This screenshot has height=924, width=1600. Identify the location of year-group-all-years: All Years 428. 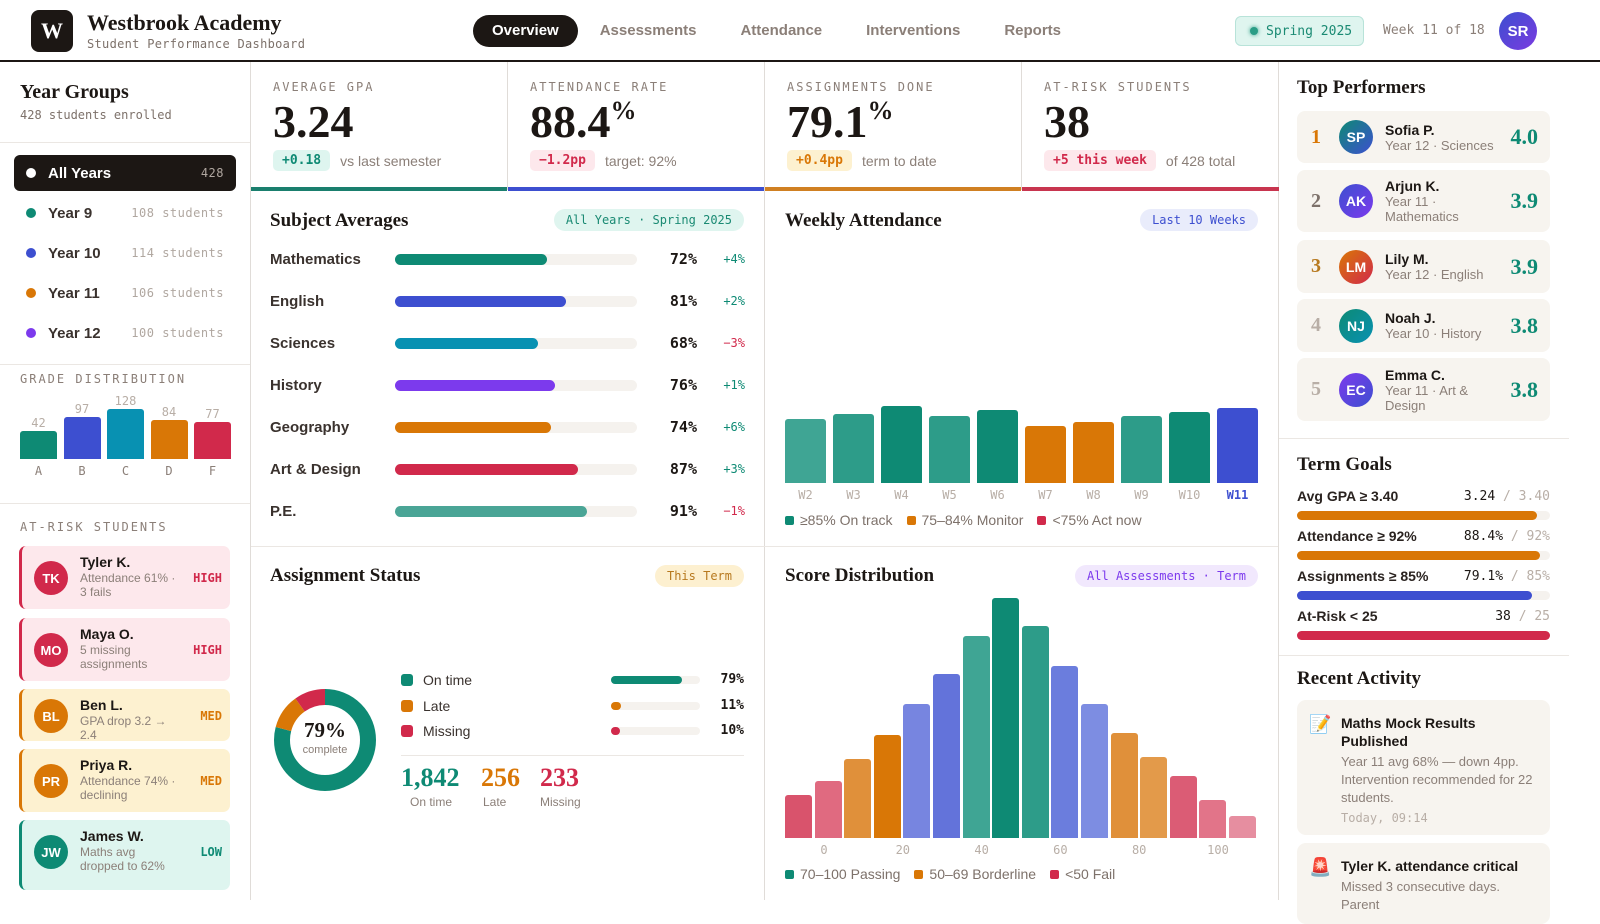
(125, 173).